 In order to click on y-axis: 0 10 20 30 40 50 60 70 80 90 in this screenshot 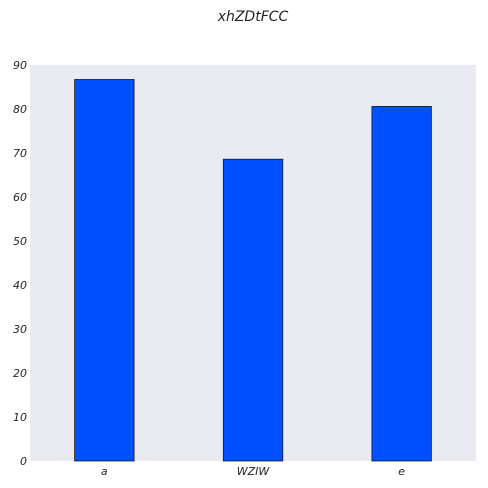, I will do `click(20, 263)`.